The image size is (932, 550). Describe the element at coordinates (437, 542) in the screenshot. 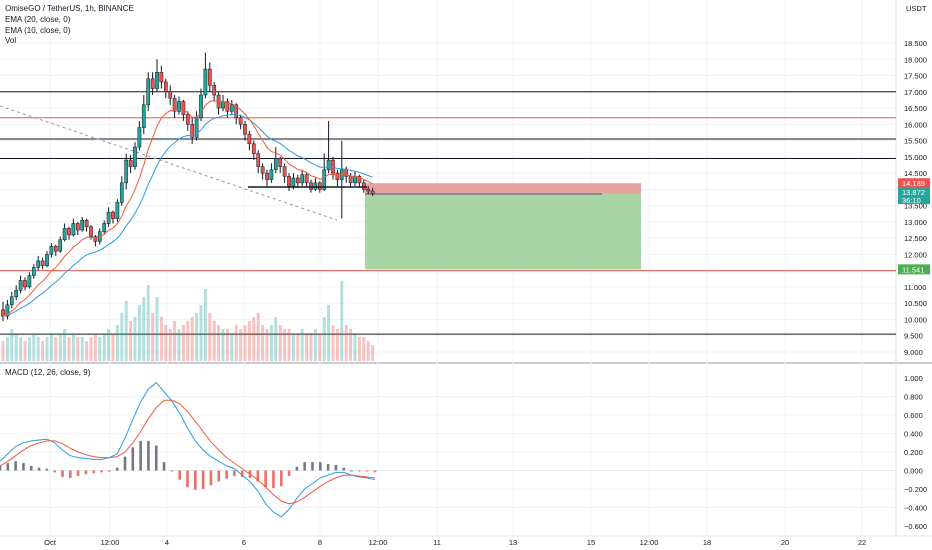

I see `time-tick-label: 11` at that location.